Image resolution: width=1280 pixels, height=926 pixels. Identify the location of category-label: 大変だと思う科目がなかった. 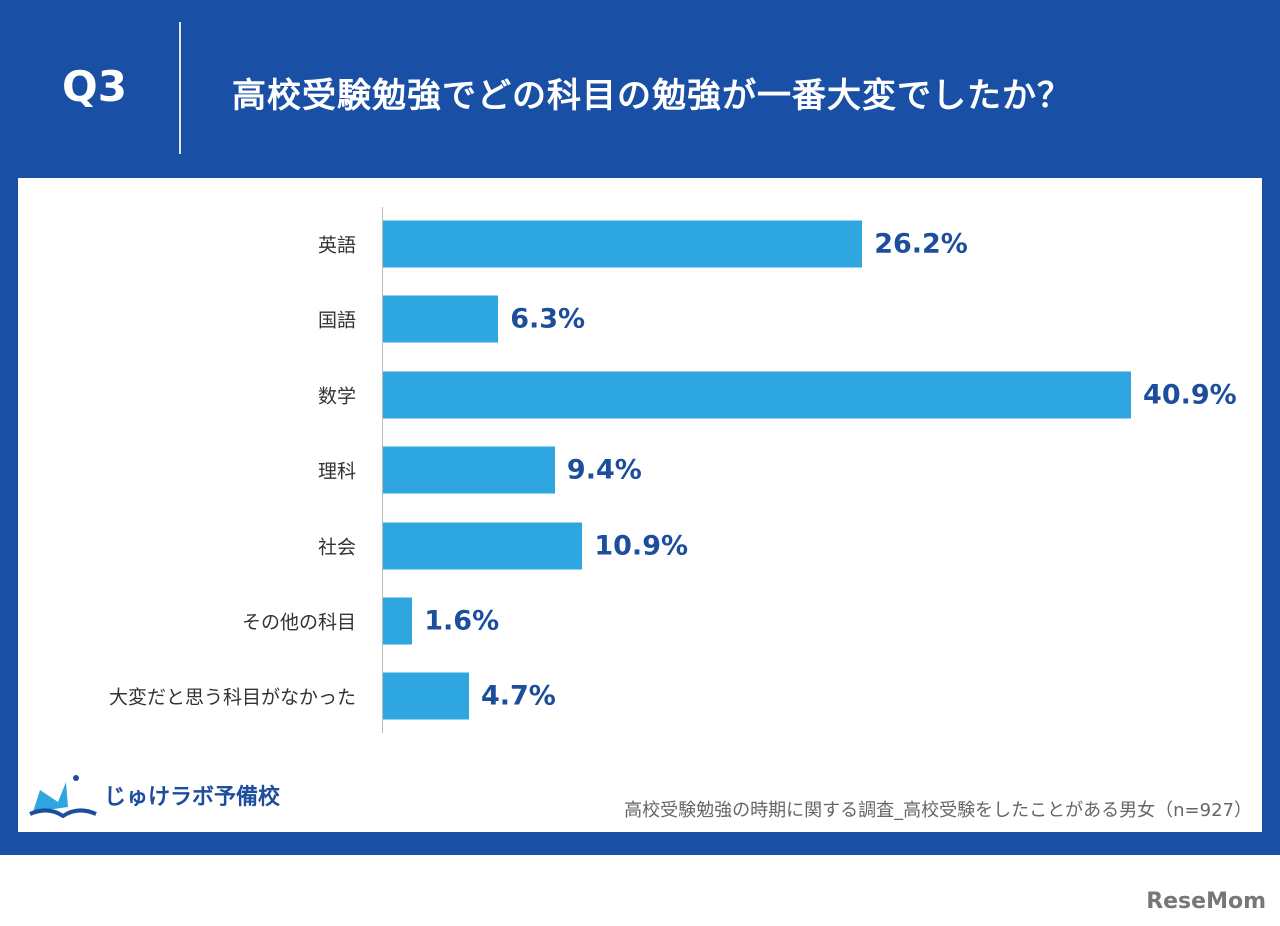
(232, 697).